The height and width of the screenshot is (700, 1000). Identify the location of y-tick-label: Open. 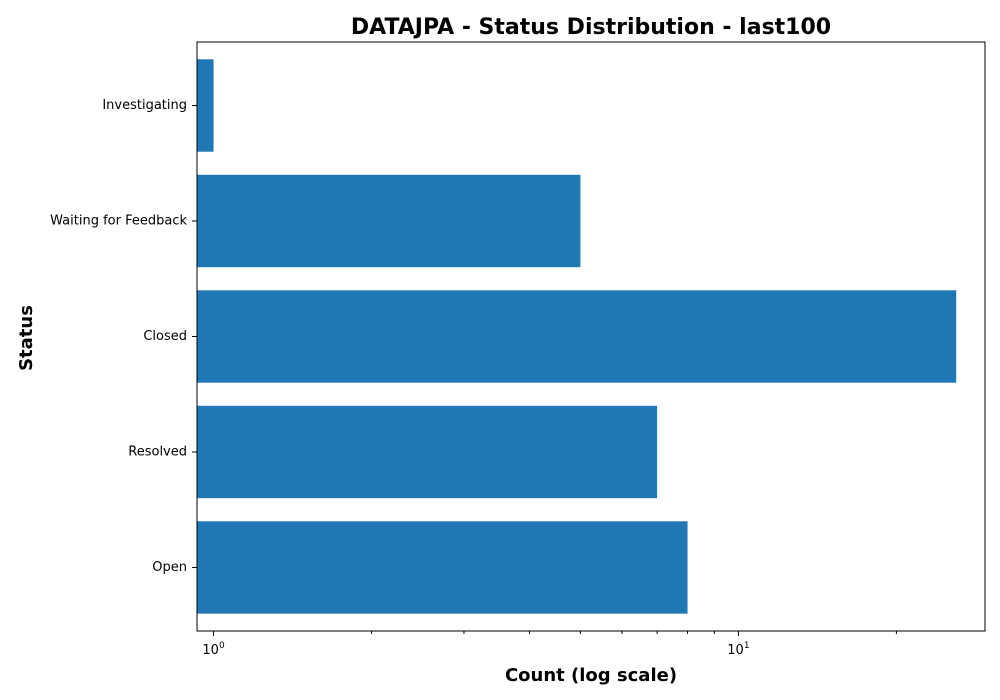
(169, 567).